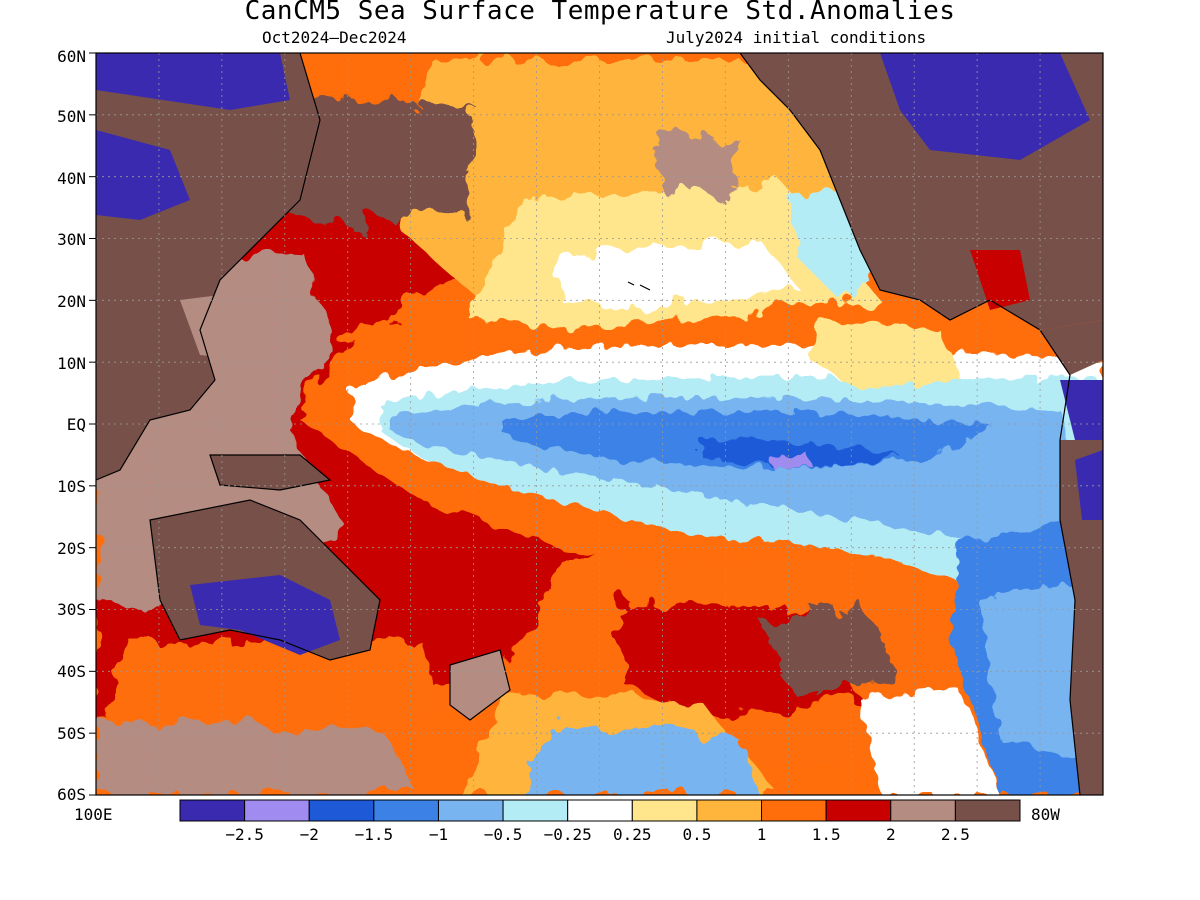 The width and height of the screenshot is (1200, 900). Describe the element at coordinates (762, 834) in the screenshot. I see `legend-label: 1` at that location.